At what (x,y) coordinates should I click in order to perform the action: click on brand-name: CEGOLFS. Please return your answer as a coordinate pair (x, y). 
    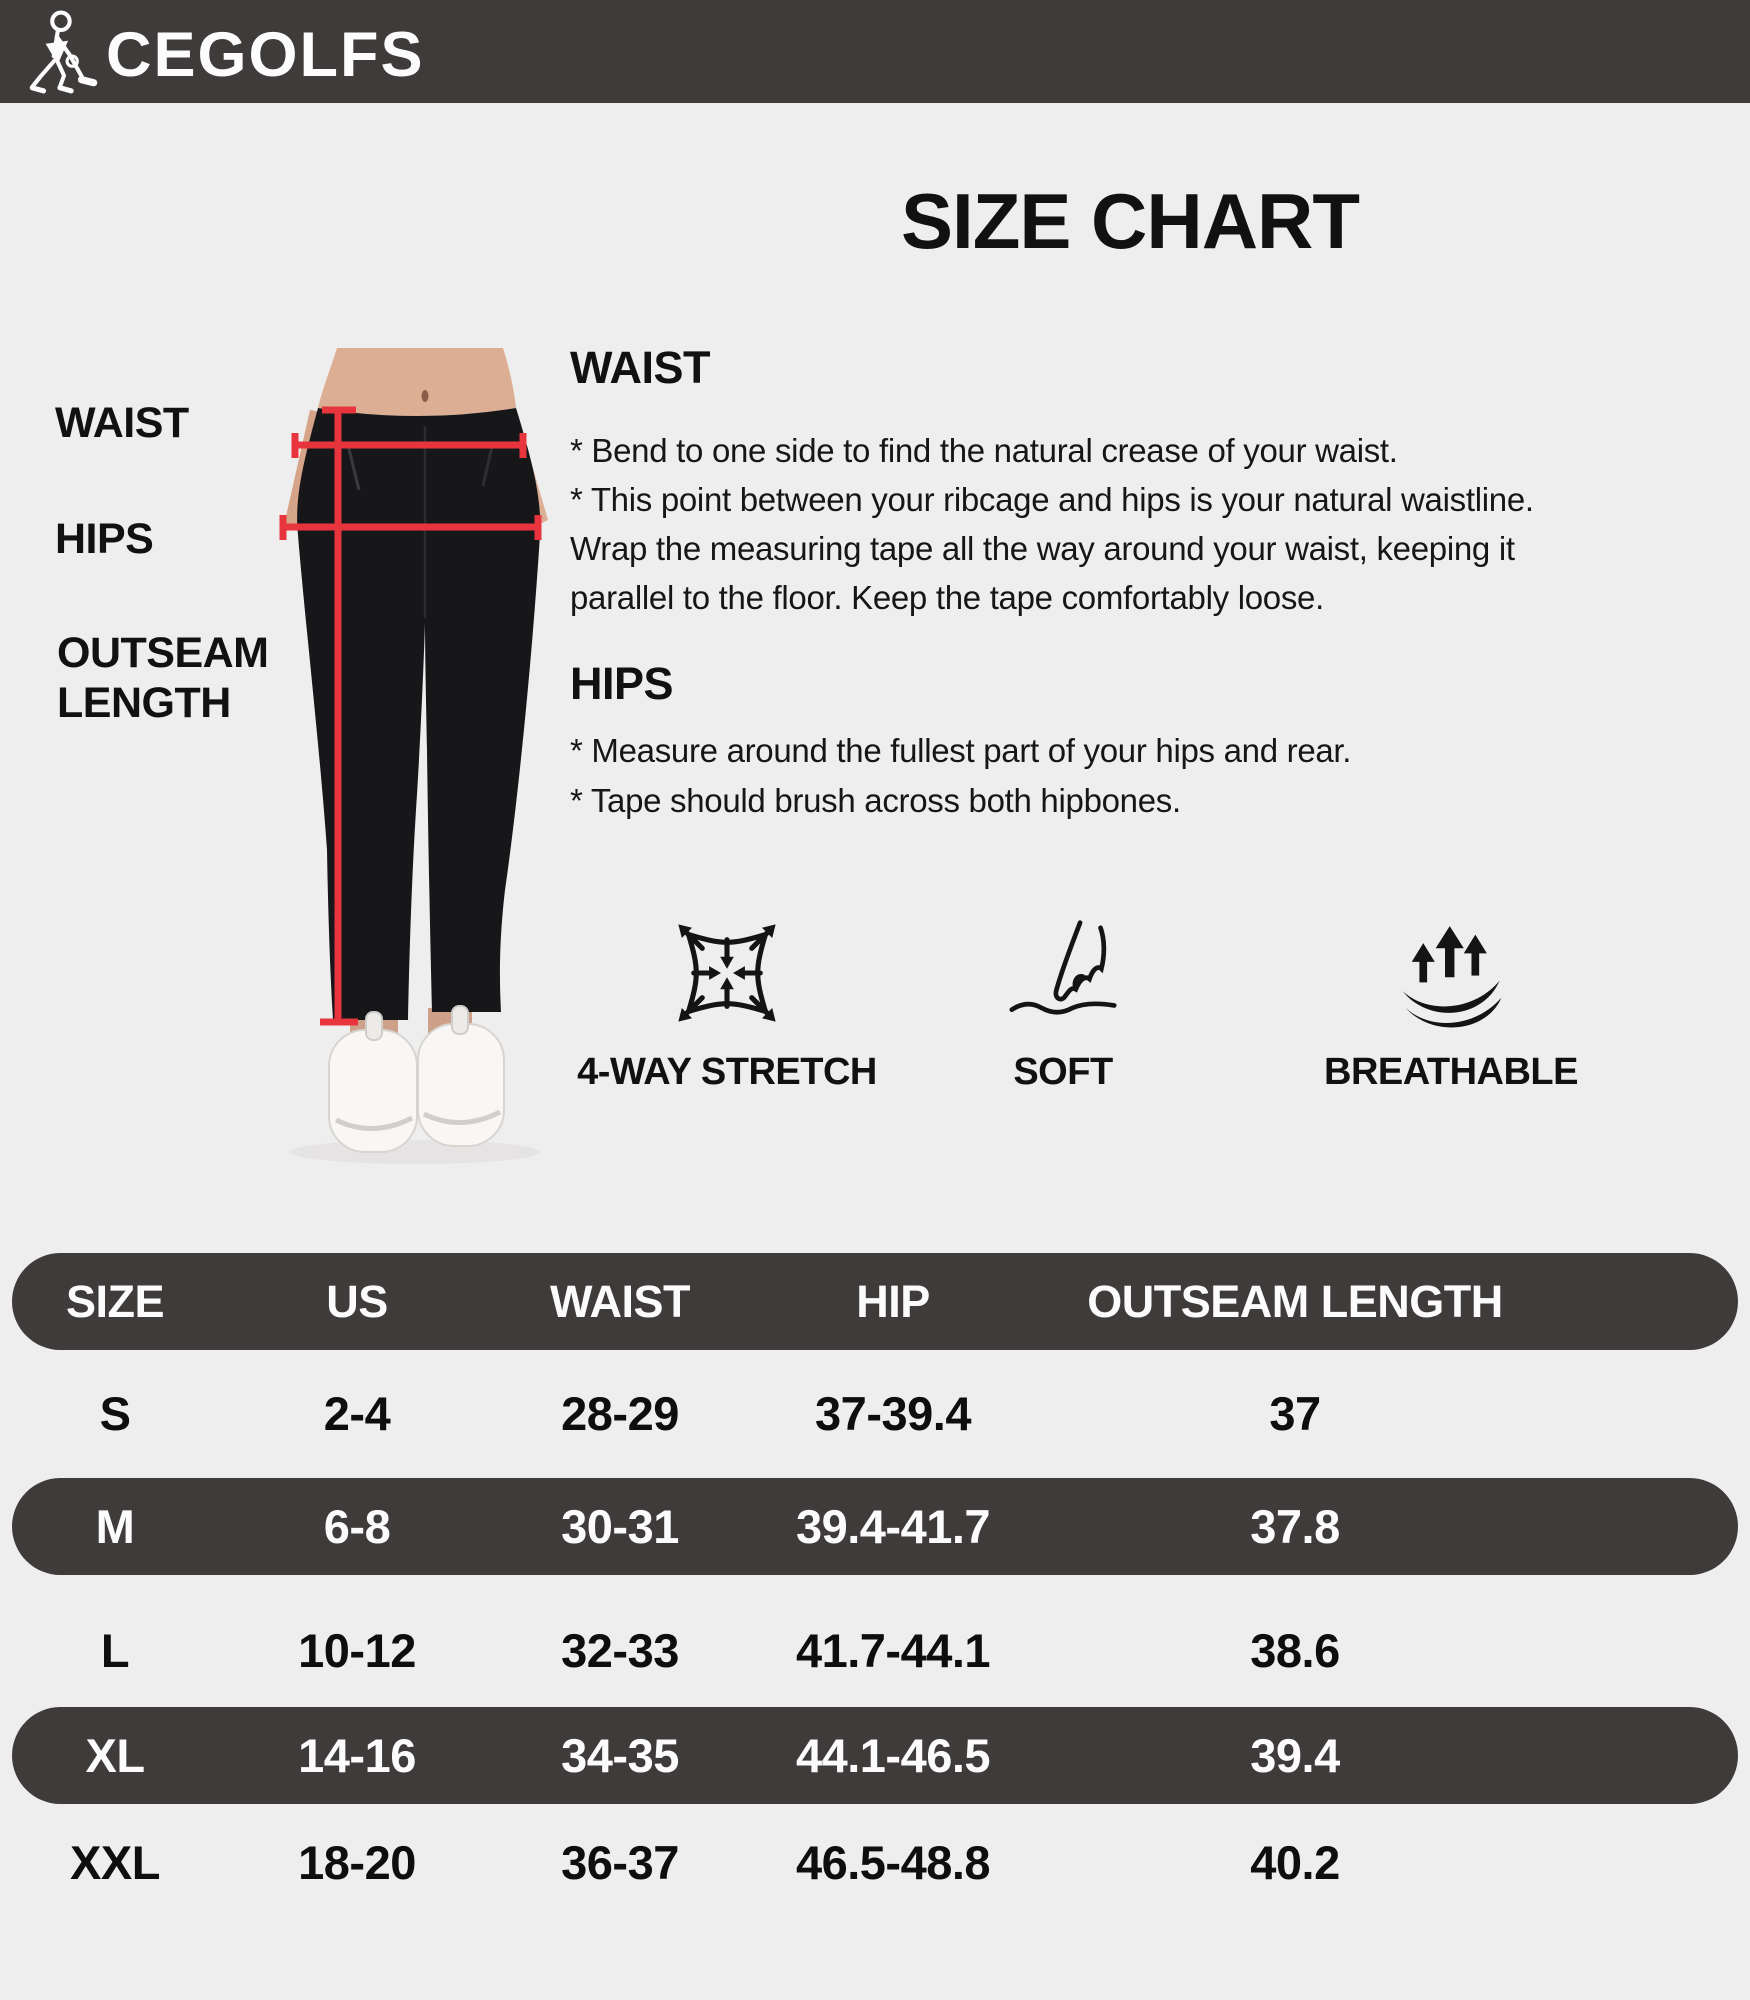
    Looking at the image, I should click on (265, 54).